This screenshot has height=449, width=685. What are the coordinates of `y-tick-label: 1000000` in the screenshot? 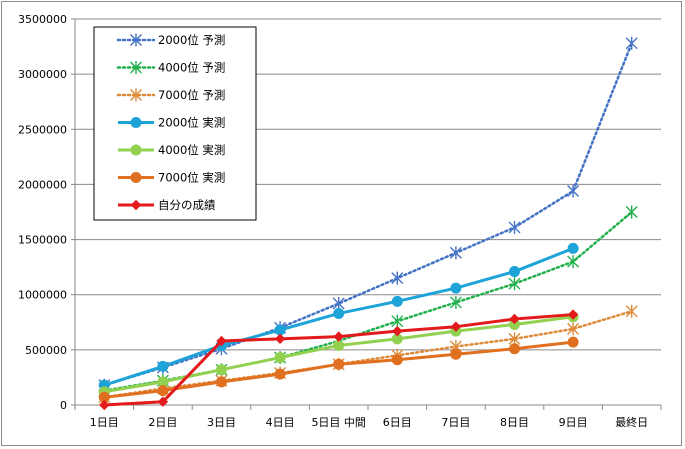 It's located at (42, 295).